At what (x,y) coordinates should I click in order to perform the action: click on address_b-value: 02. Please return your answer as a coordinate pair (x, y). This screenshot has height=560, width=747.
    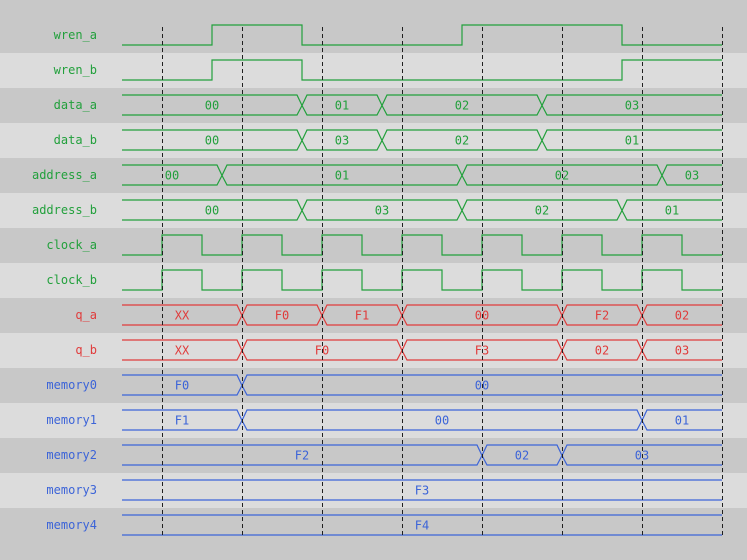
    Looking at the image, I should click on (542, 211).